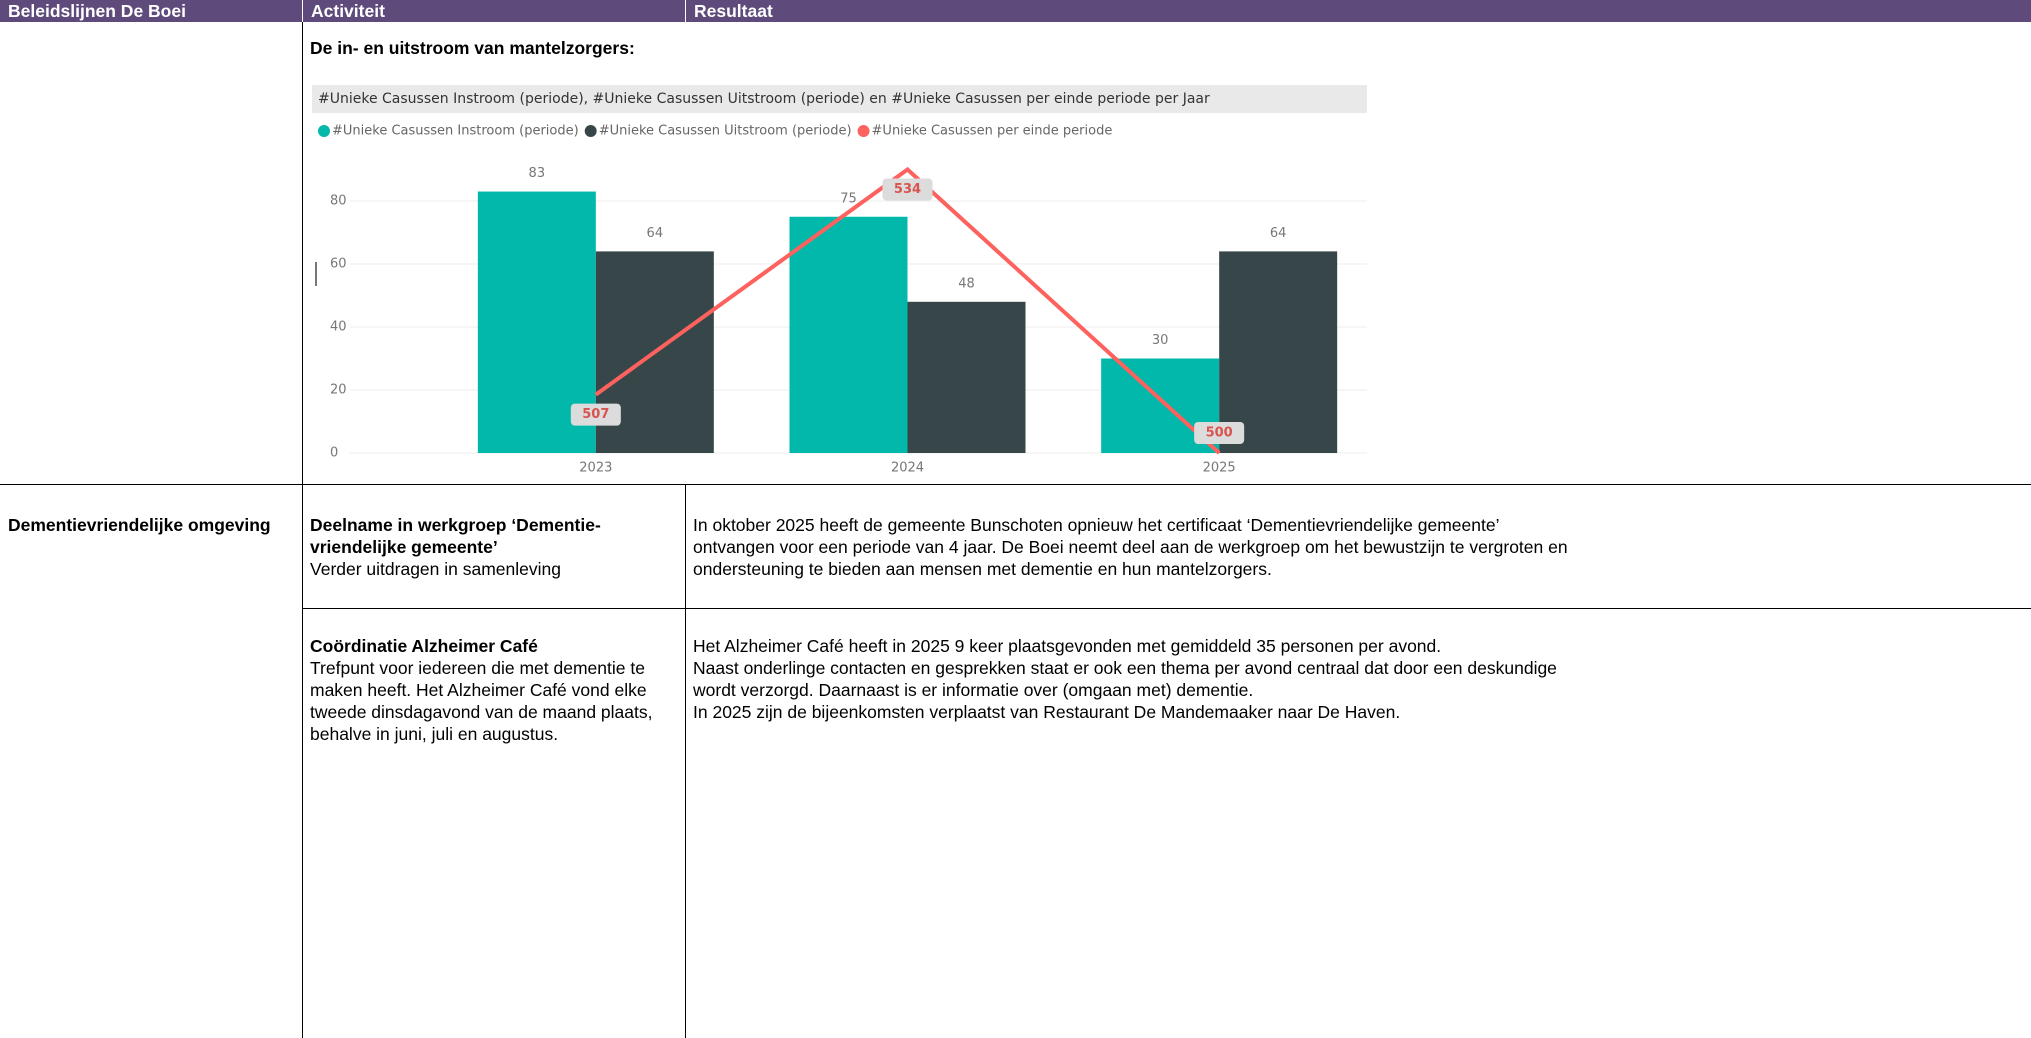 The image size is (2031, 1038). Describe the element at coordinates (139, 525) in the screenshot. I see `policy-line: Dementievriendelijke omgeving` at that location.